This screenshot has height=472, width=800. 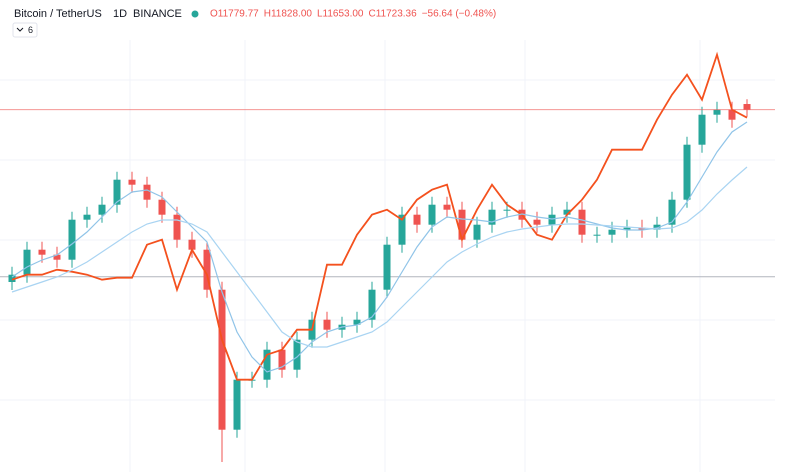 I want to click on ohlc-value: H11828.00, so click(x=288, y=14).